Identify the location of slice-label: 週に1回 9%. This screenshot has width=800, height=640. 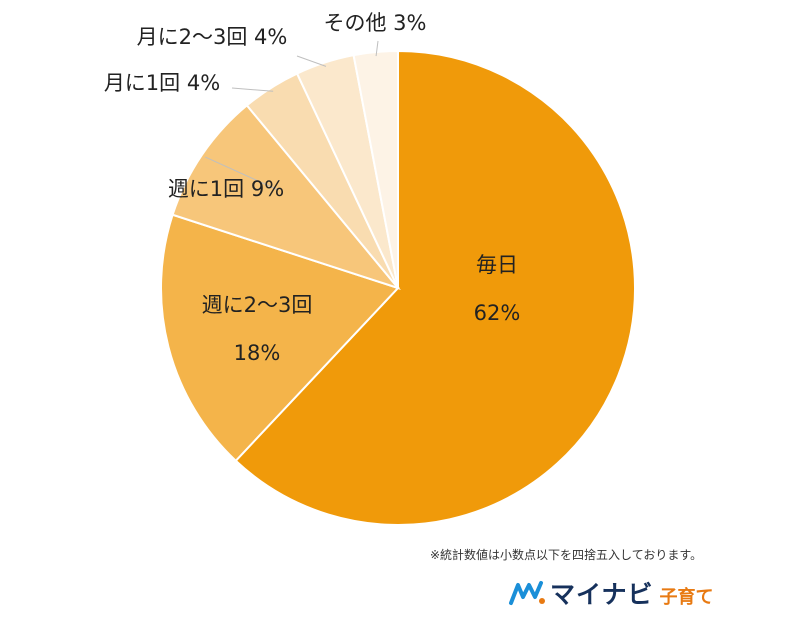
(226, 189).